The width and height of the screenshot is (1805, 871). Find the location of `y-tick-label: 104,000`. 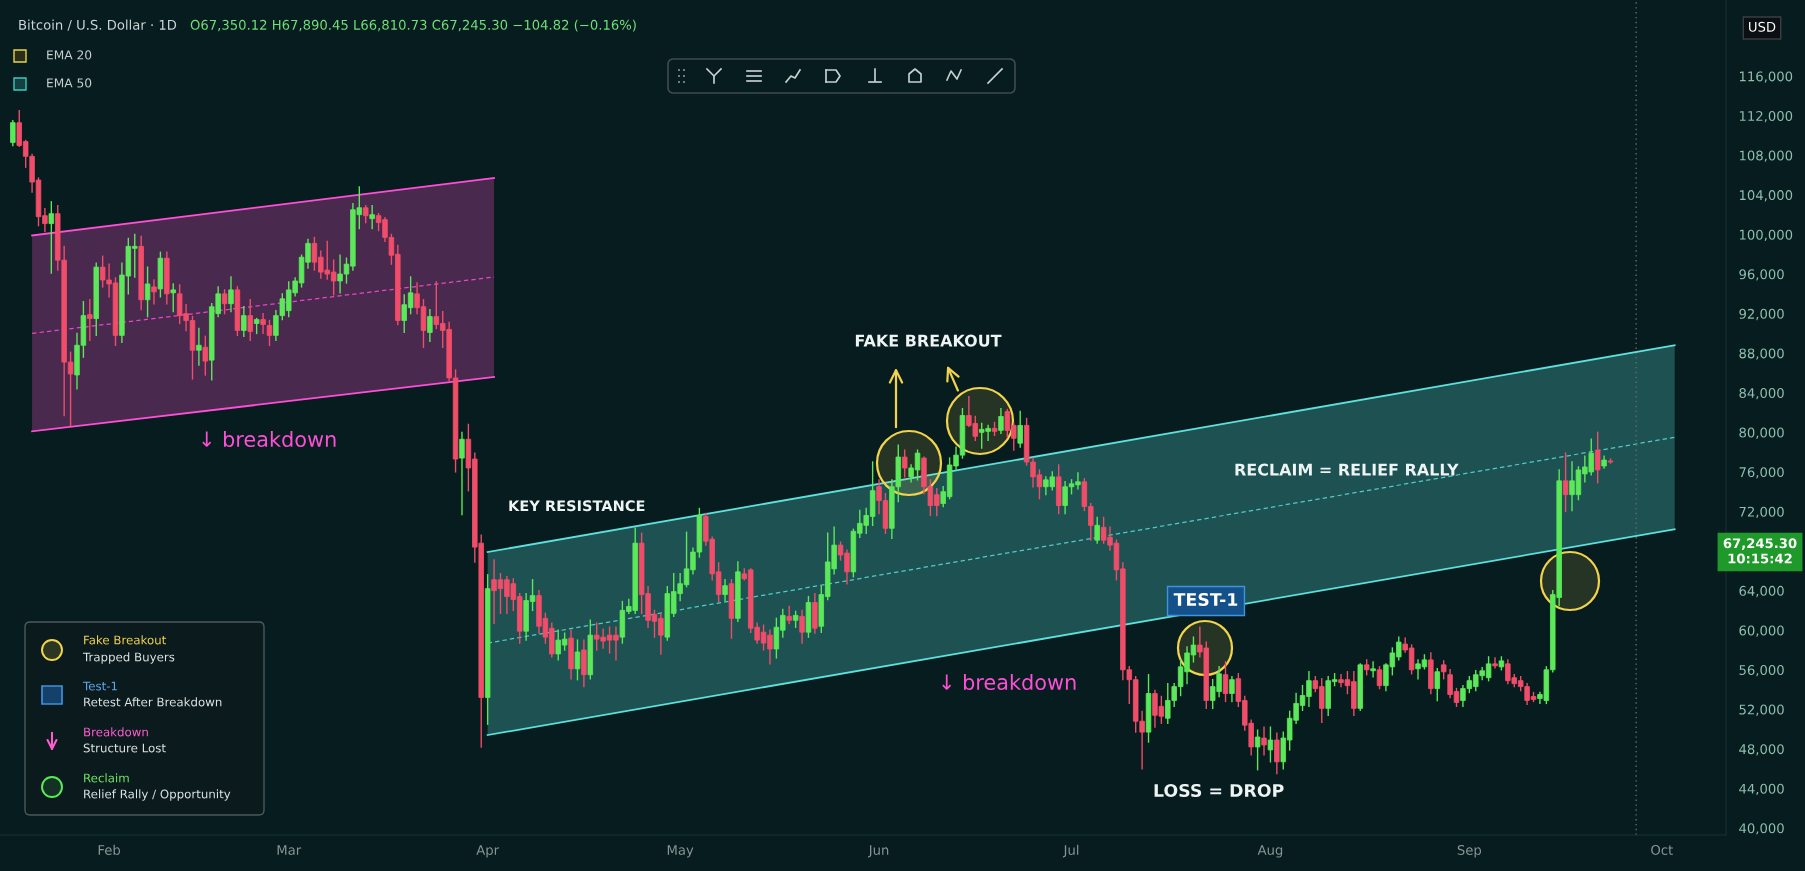

y-tick-label: 104,000 is located at coordinates (1766, 196).